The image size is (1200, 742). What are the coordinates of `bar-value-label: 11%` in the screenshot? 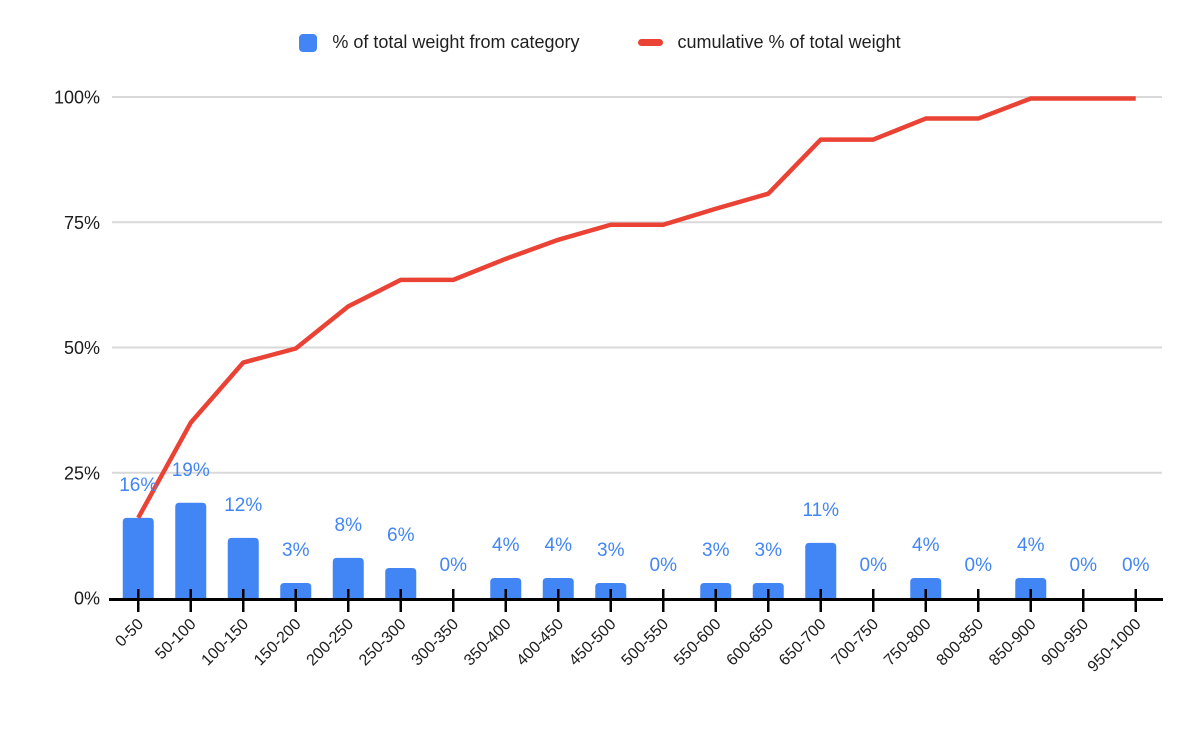 It's located at (820, 510).